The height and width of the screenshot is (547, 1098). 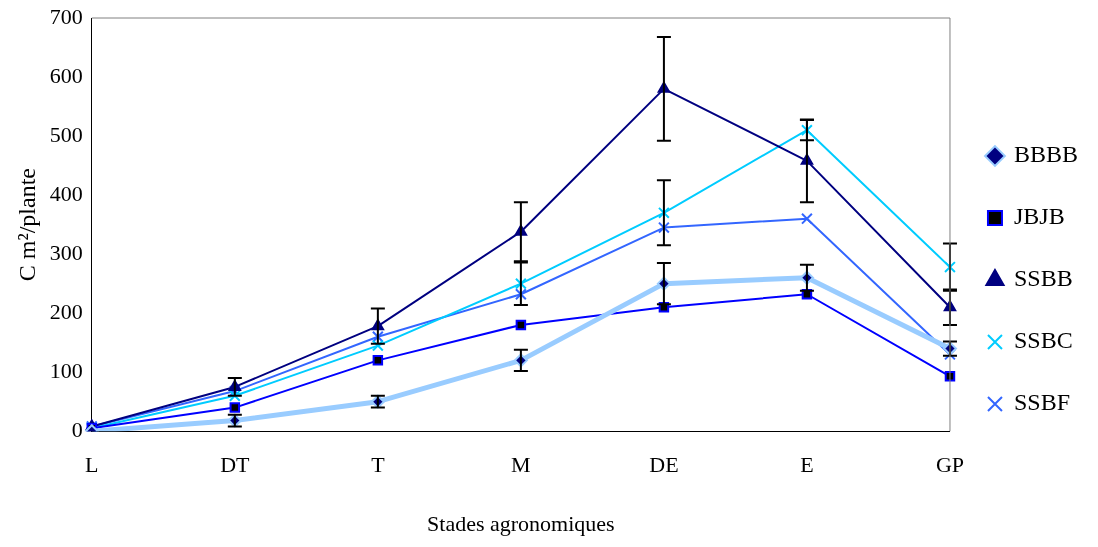 What do you see at coordinates (950, 465) in the screenshot?
I see `x-tick-label: GP` at bounding box center [950, 465].